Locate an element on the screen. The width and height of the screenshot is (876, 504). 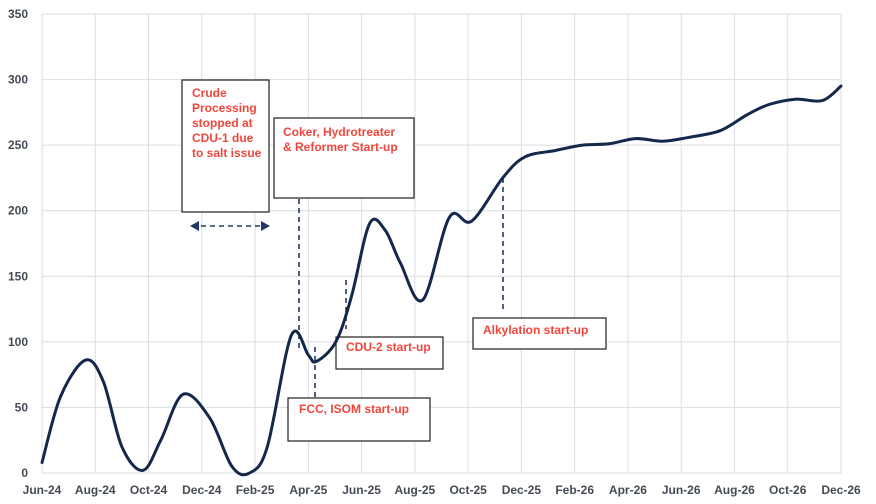
x-tick-label: Aug-25 is located at coordinates (415, 490).